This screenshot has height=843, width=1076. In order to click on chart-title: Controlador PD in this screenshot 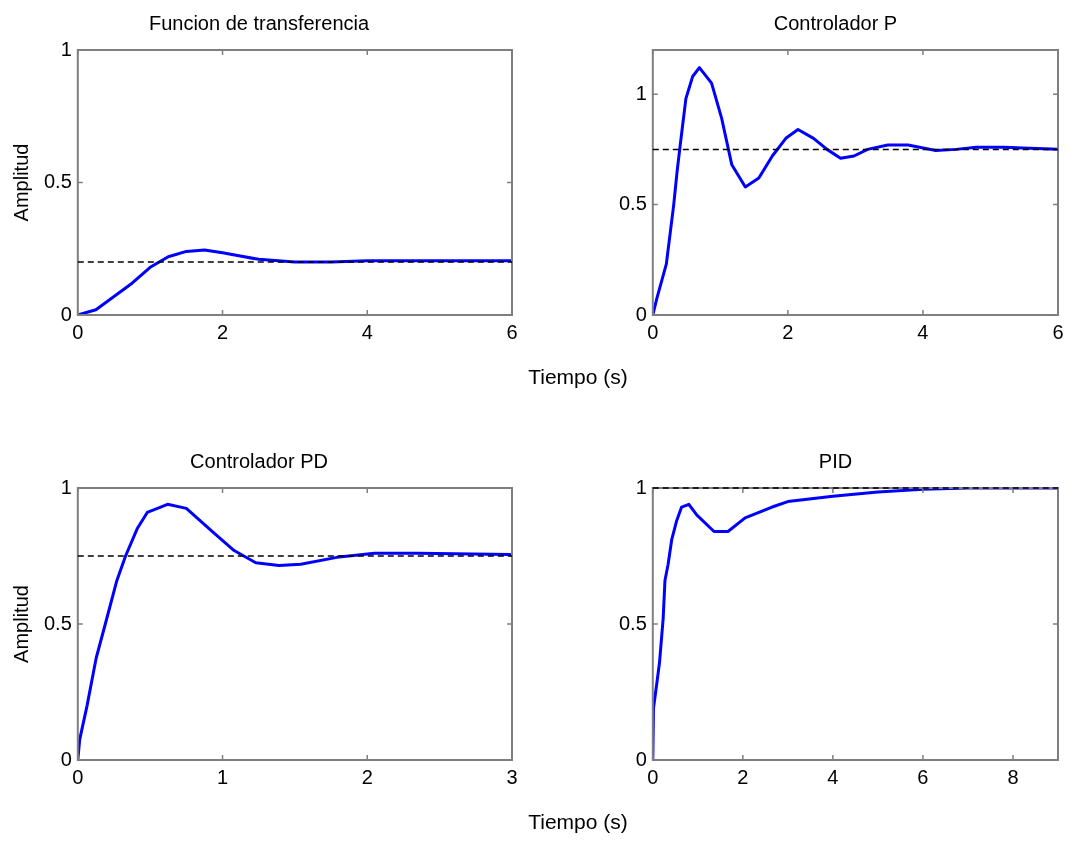, I will do `click(259, 460)`.